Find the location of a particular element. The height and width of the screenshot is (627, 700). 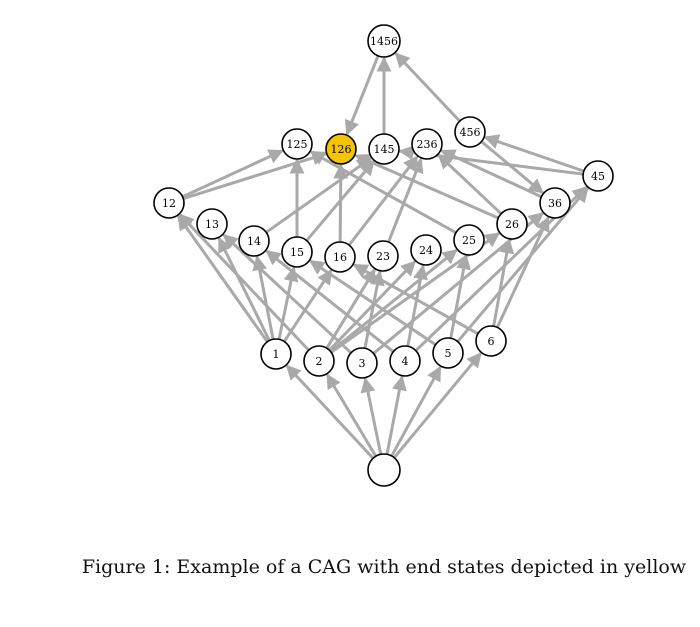

node-label: 2 is located at coordinates (319, 361).